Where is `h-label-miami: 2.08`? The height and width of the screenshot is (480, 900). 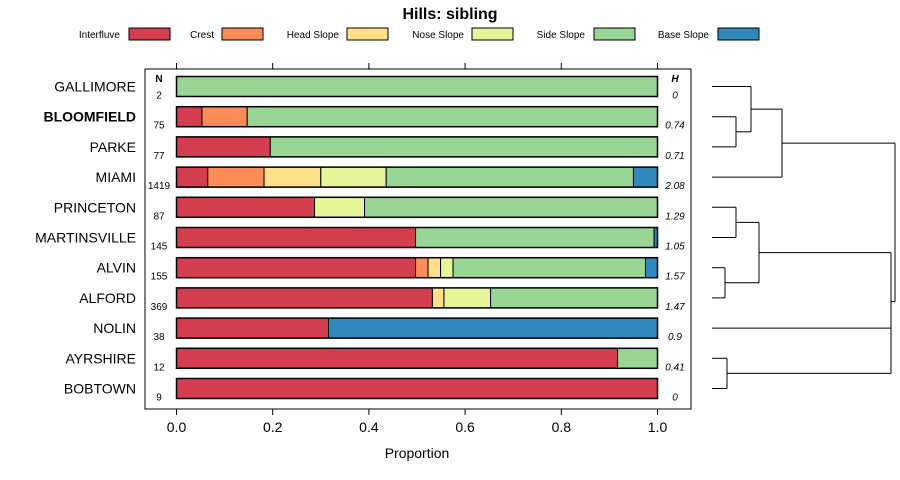
h-label-miami: 2.08 is located at coordinates (674, 186).